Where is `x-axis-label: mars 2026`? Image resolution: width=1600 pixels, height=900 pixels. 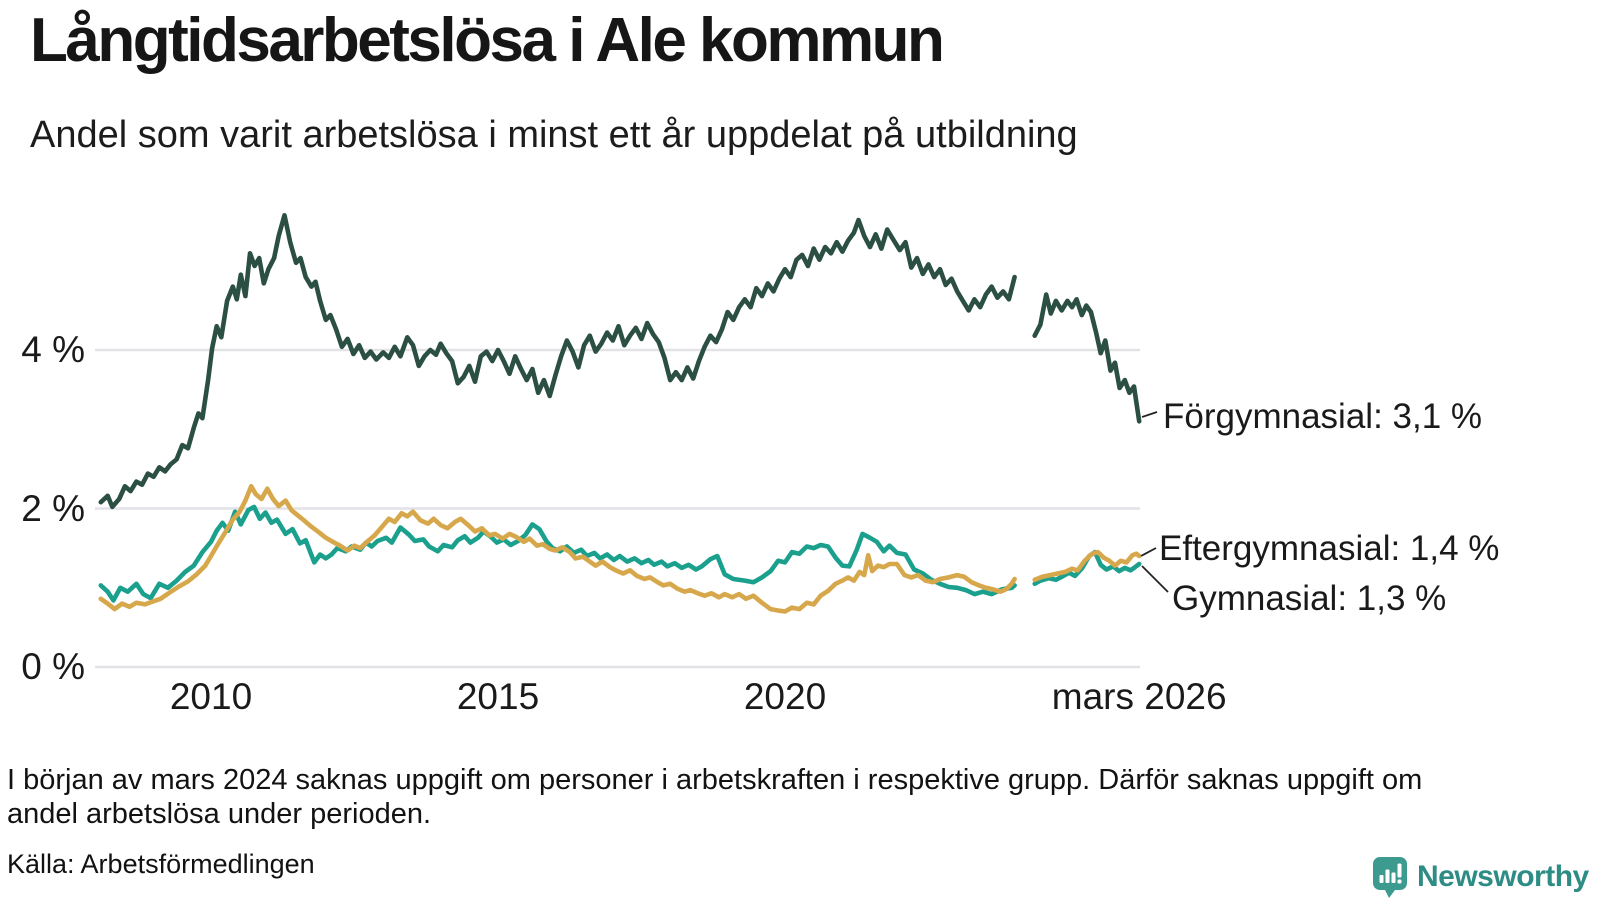 x-axis-label: mars 2026 is located at coordinates (1139, 696).